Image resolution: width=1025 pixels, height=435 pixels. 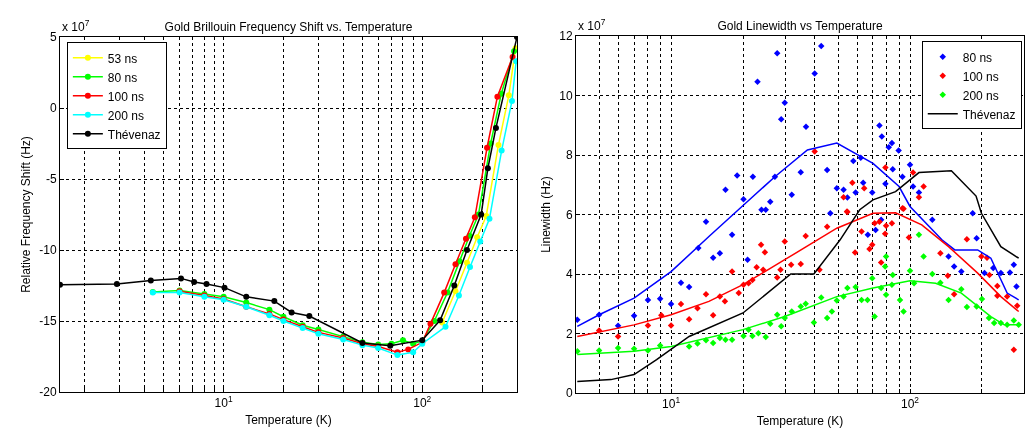 I want to click on y-tick-label: -5, so click(x=51, y=179).